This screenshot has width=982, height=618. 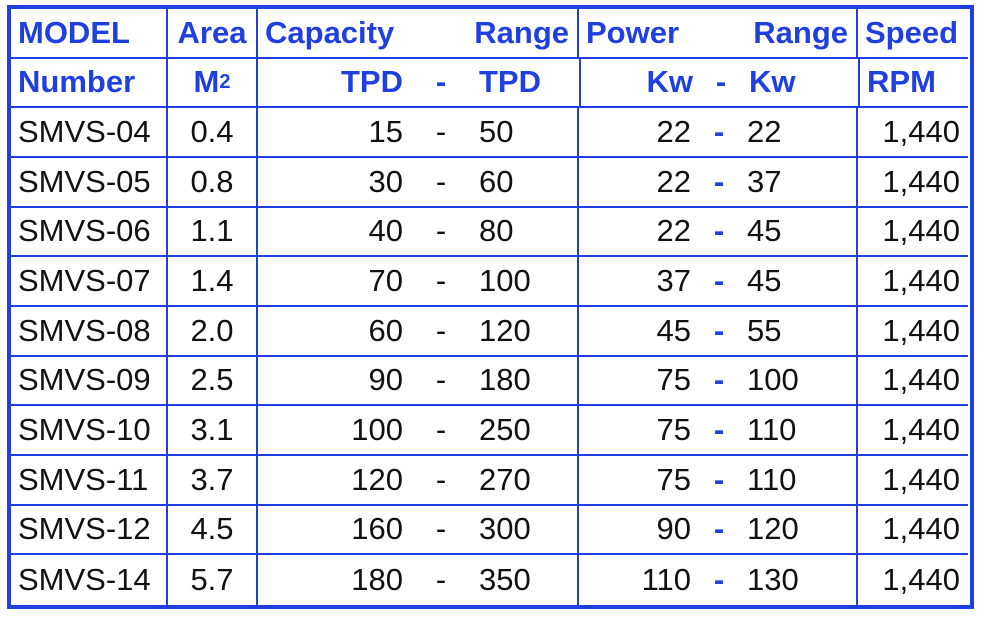 I want to click on power-low: 90, so click(x=673, y=529).